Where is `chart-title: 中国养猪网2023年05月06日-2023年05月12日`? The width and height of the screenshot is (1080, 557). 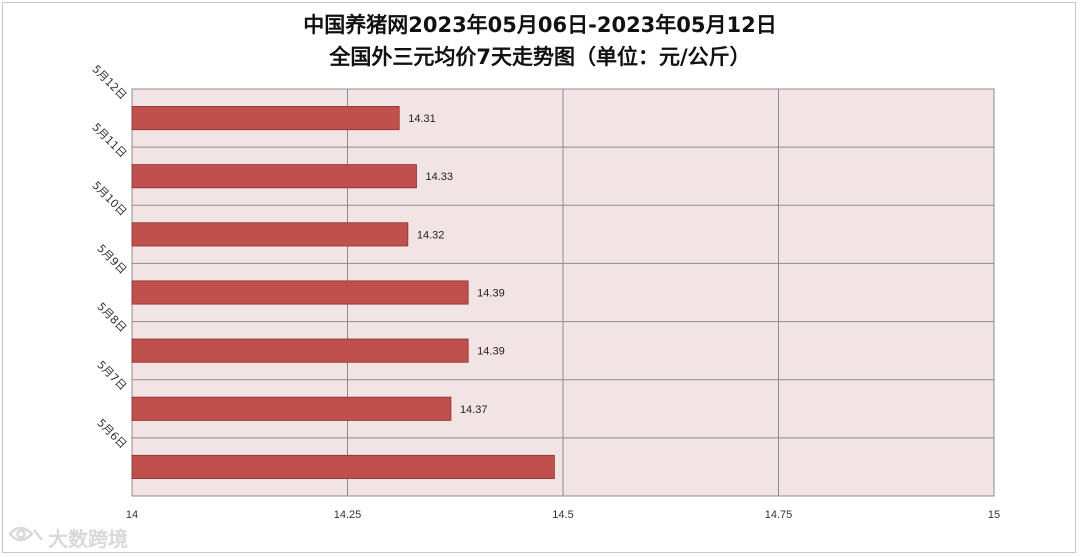 chart-title: 中国养猪网2023年05月06日-2023年05月12日 is located at coordinates (540, 25).